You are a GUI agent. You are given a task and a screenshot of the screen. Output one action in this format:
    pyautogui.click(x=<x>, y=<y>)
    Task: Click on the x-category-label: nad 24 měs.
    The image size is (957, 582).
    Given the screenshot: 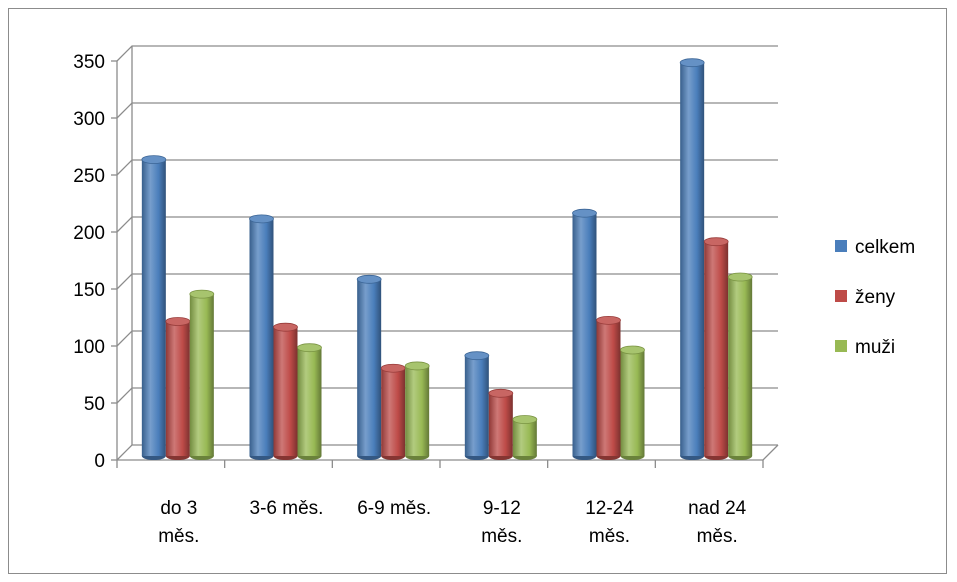 What is the action you would take?
    pyautogui.click(x=717, y=522)
    